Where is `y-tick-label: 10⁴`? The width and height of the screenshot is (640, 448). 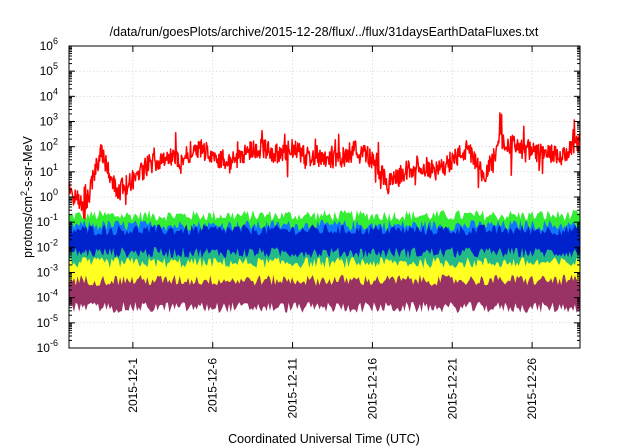 y-tick-label: 10⁴ is located at coordinates (49, 94).